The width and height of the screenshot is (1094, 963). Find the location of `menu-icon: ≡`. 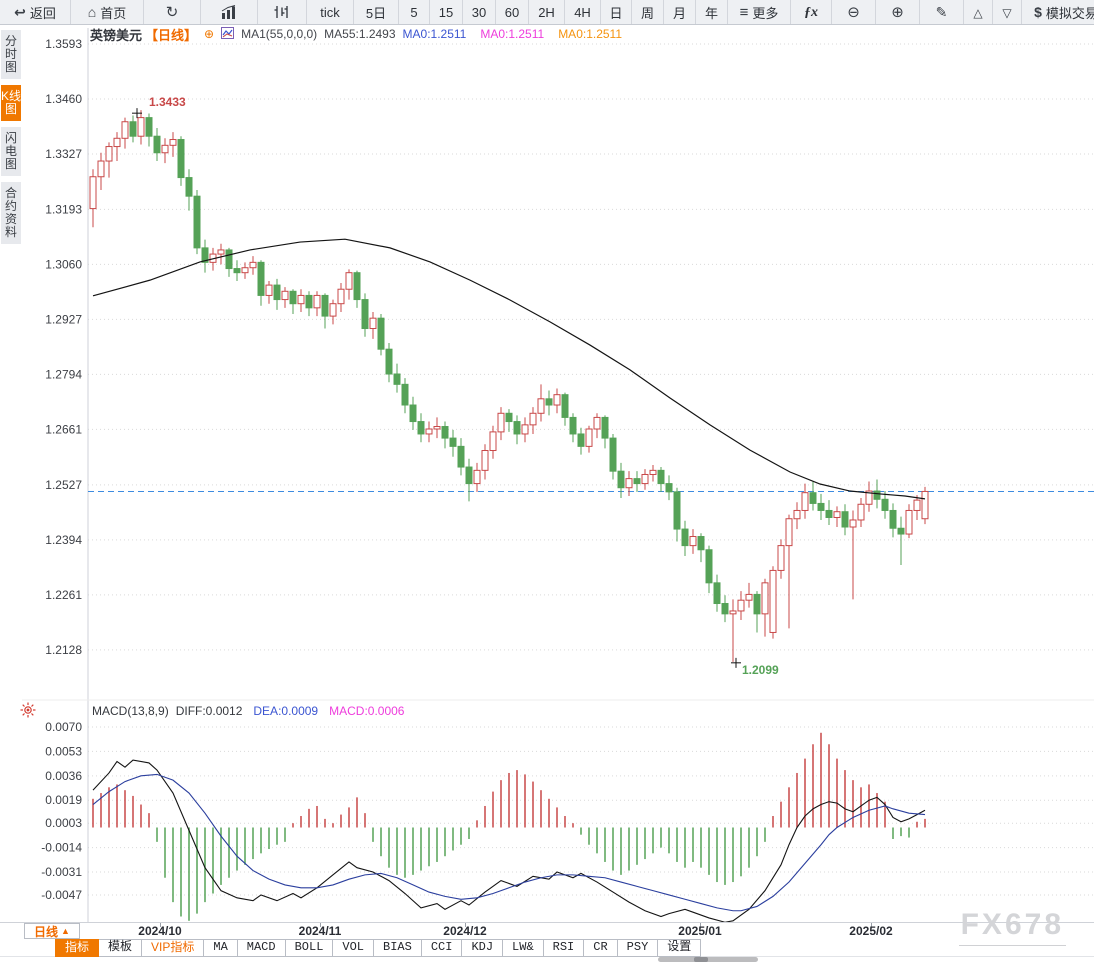

menu-icon: ≡ is located at coordinates (744, 12).